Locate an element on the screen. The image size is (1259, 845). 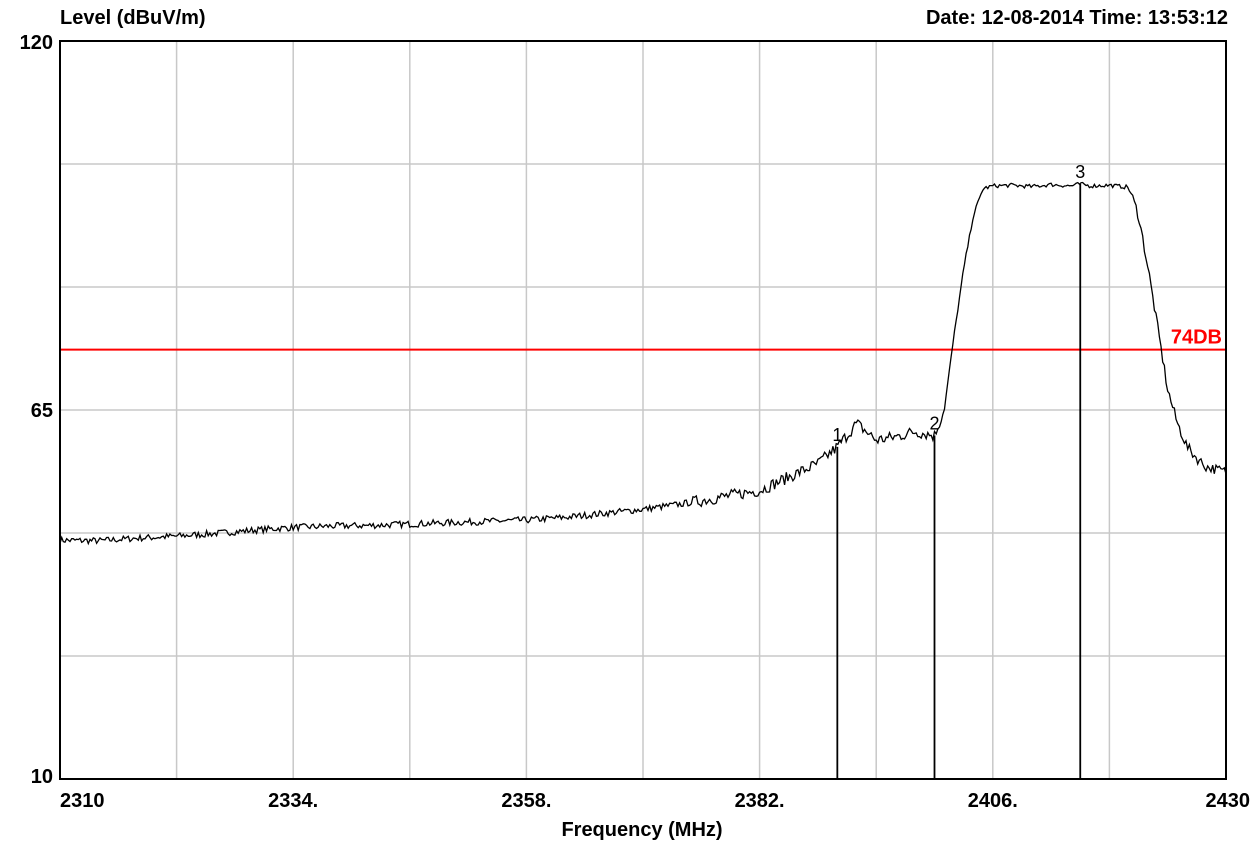
x-tick-label: 2430 is located at coordinates (1228, 801).